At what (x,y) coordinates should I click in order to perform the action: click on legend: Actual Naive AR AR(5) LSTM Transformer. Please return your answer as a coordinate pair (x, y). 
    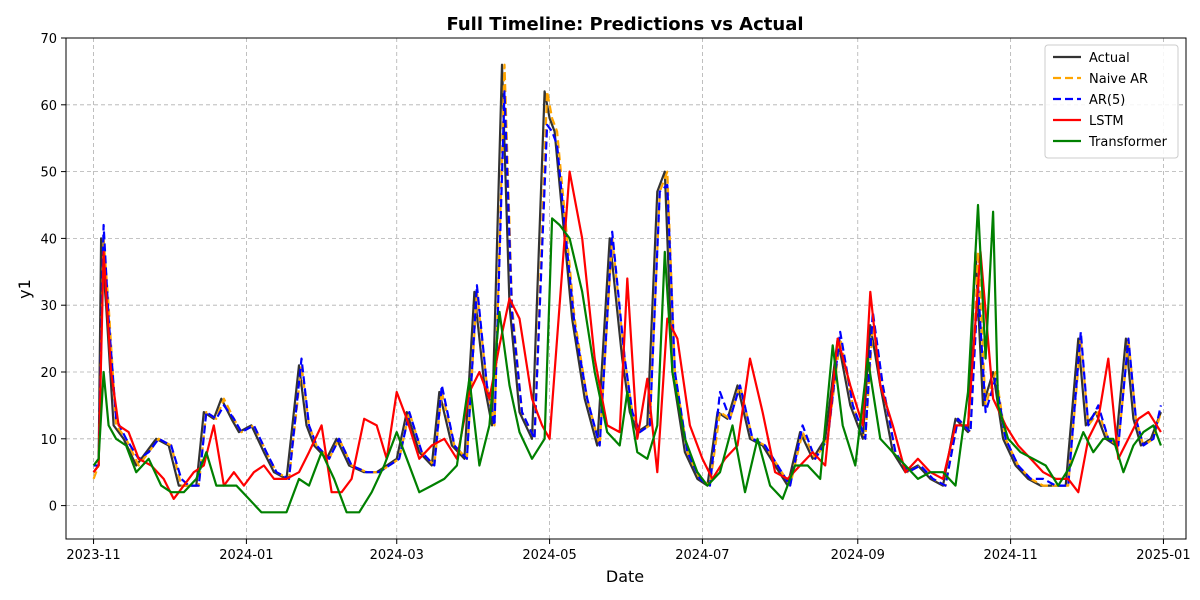
    Looking at the image, I should click on (1111, 101).